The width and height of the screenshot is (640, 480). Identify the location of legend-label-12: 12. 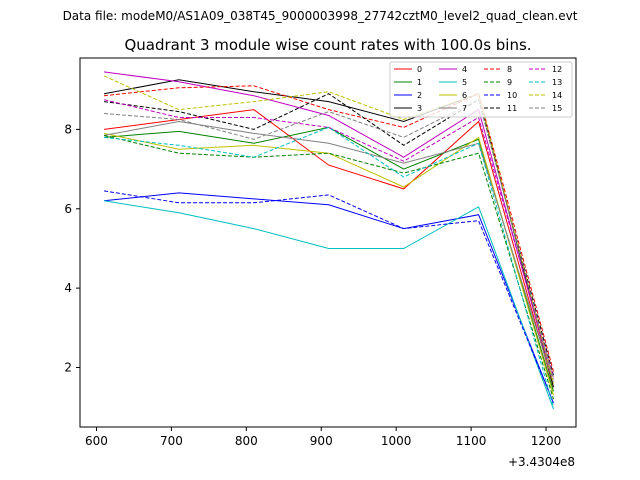
(557, 69).